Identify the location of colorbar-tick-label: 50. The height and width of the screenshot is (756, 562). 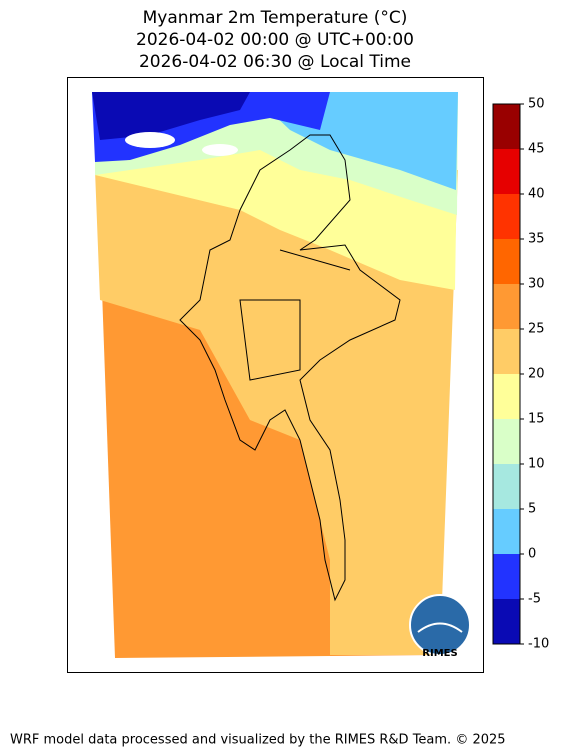
(536, 104).